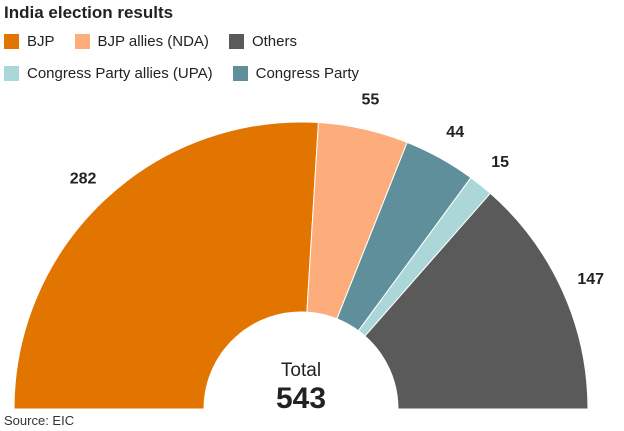 The height and width of the screenshot is (431, 624). I want to click on legend-item-others: Others, so click(262, 41).